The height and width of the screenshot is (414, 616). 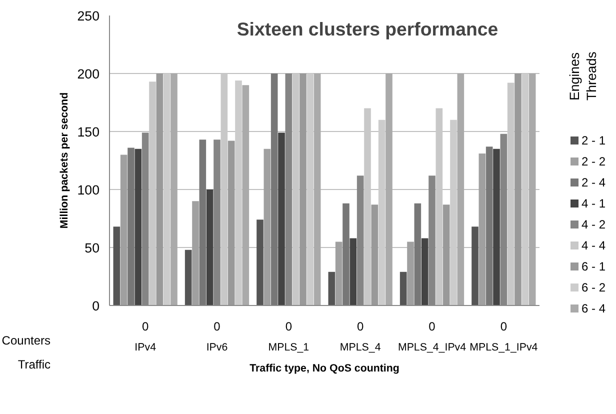 What do you see at coordinates (217, 348) in the screenshot?
I see `x-tick-label: IPv6` at bounding box center [217, 348].